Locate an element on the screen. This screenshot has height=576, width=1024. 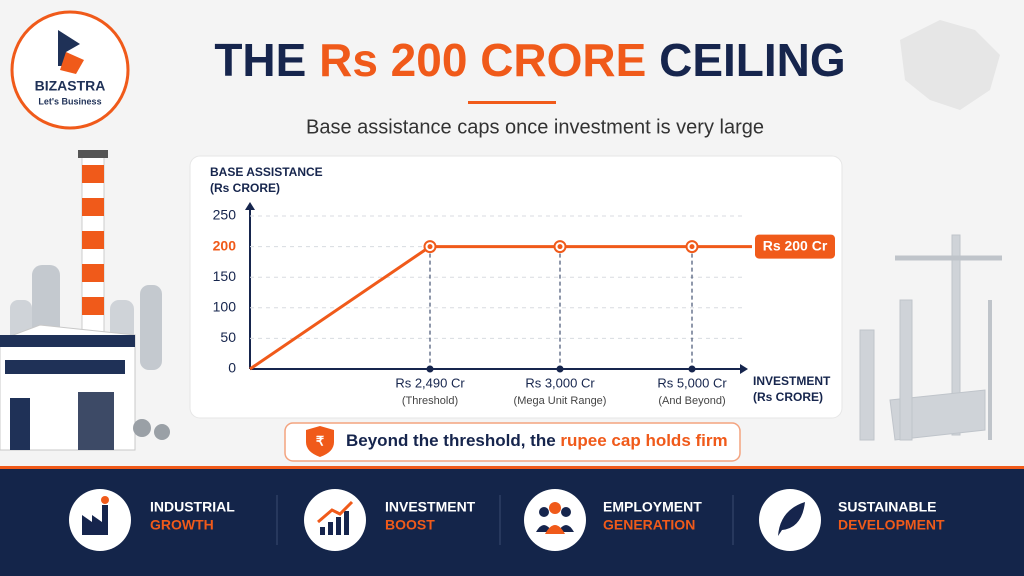
banner is located at coordinates (512, 442).